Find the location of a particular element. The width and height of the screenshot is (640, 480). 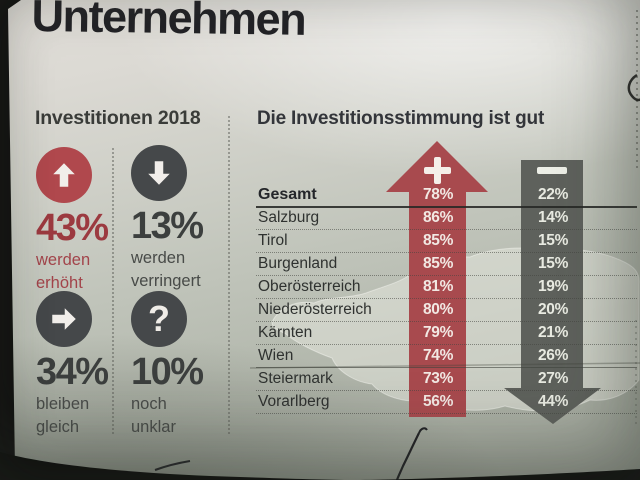

row-positive-value: 73% is located at coordinates (438, 378).